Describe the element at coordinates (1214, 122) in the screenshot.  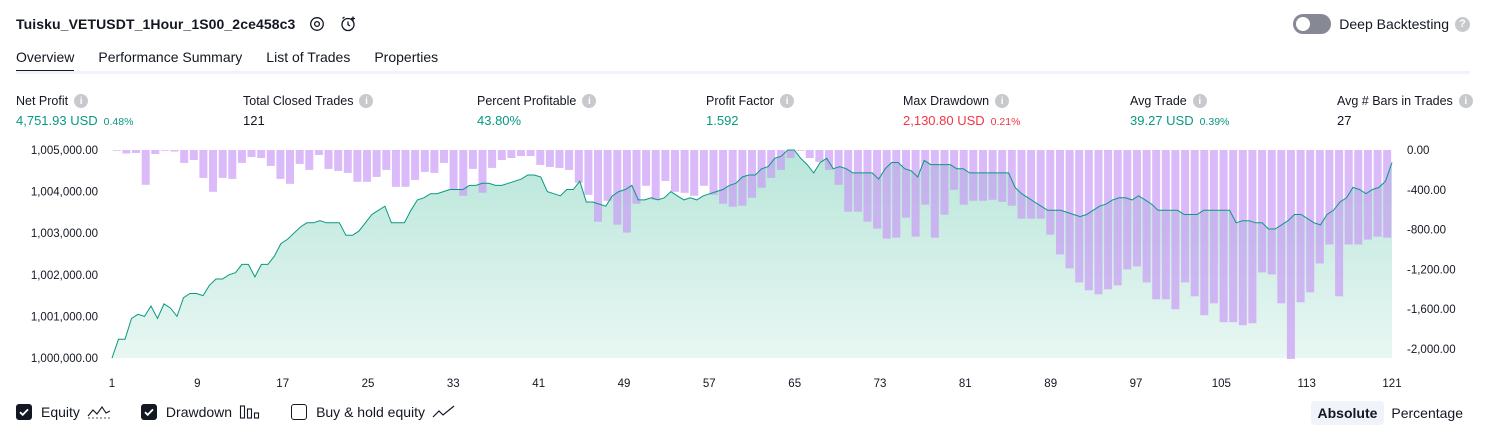
I see `metric-pct: 0.39%` at that location.